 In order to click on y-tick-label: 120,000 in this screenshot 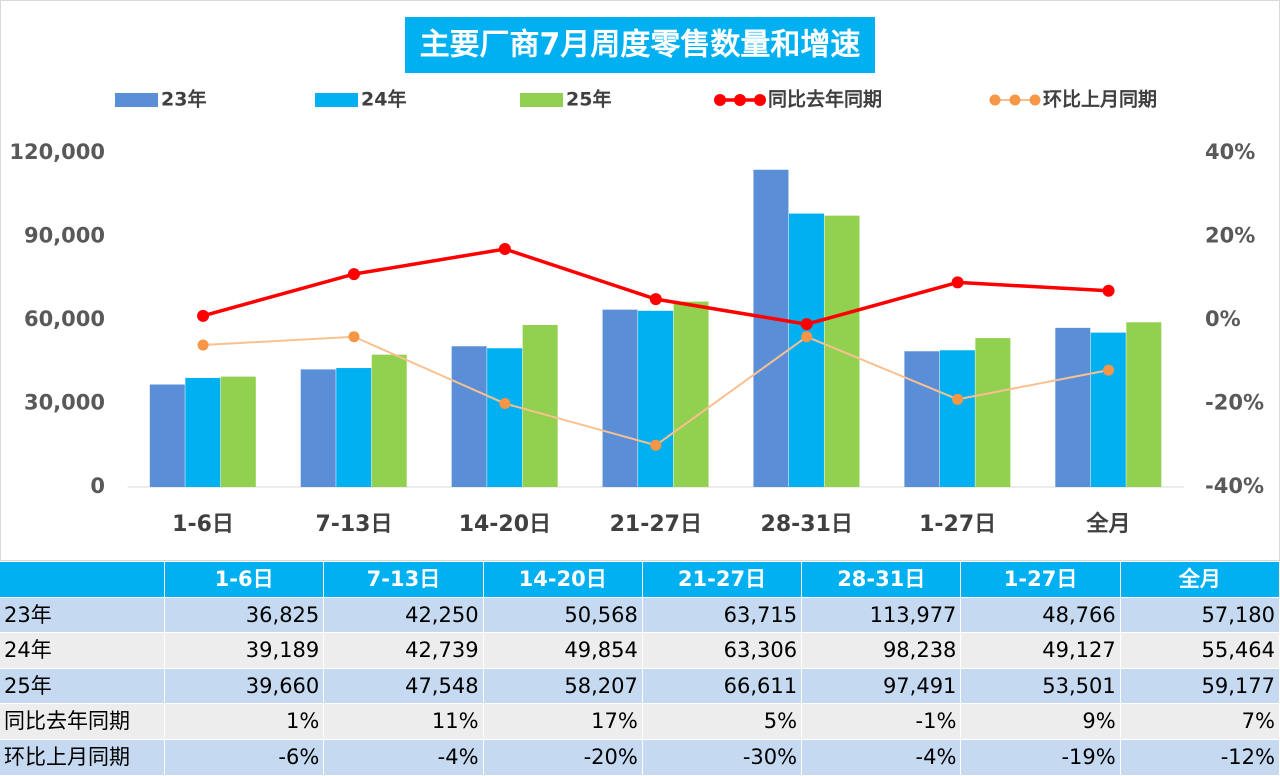, I will do `click(57, 152)`.